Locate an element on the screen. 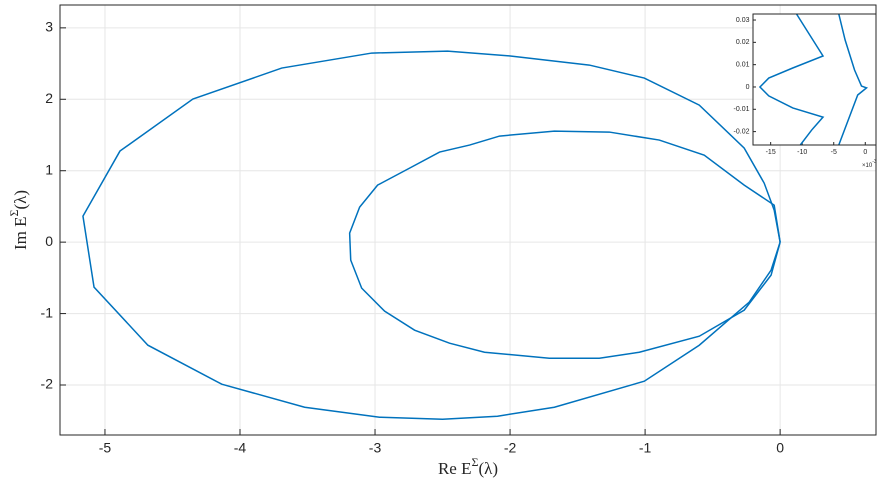 The width and height of the screenshot is (878, 487). x-tick-label: -10 is located at coordinates (802, 152).